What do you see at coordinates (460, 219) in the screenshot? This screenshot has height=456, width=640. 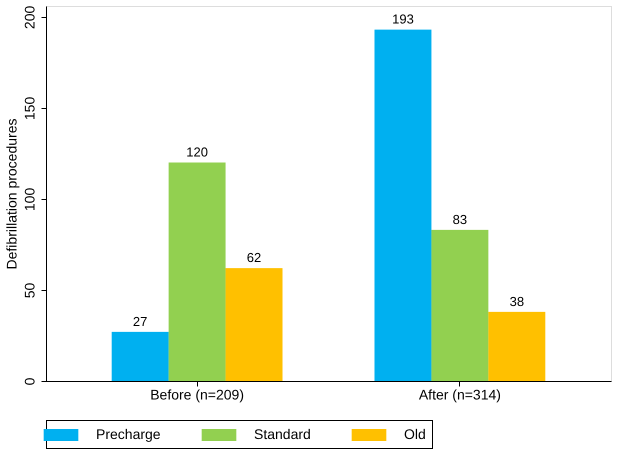 I see `data-label: 83` at bounding box center [460, 219].